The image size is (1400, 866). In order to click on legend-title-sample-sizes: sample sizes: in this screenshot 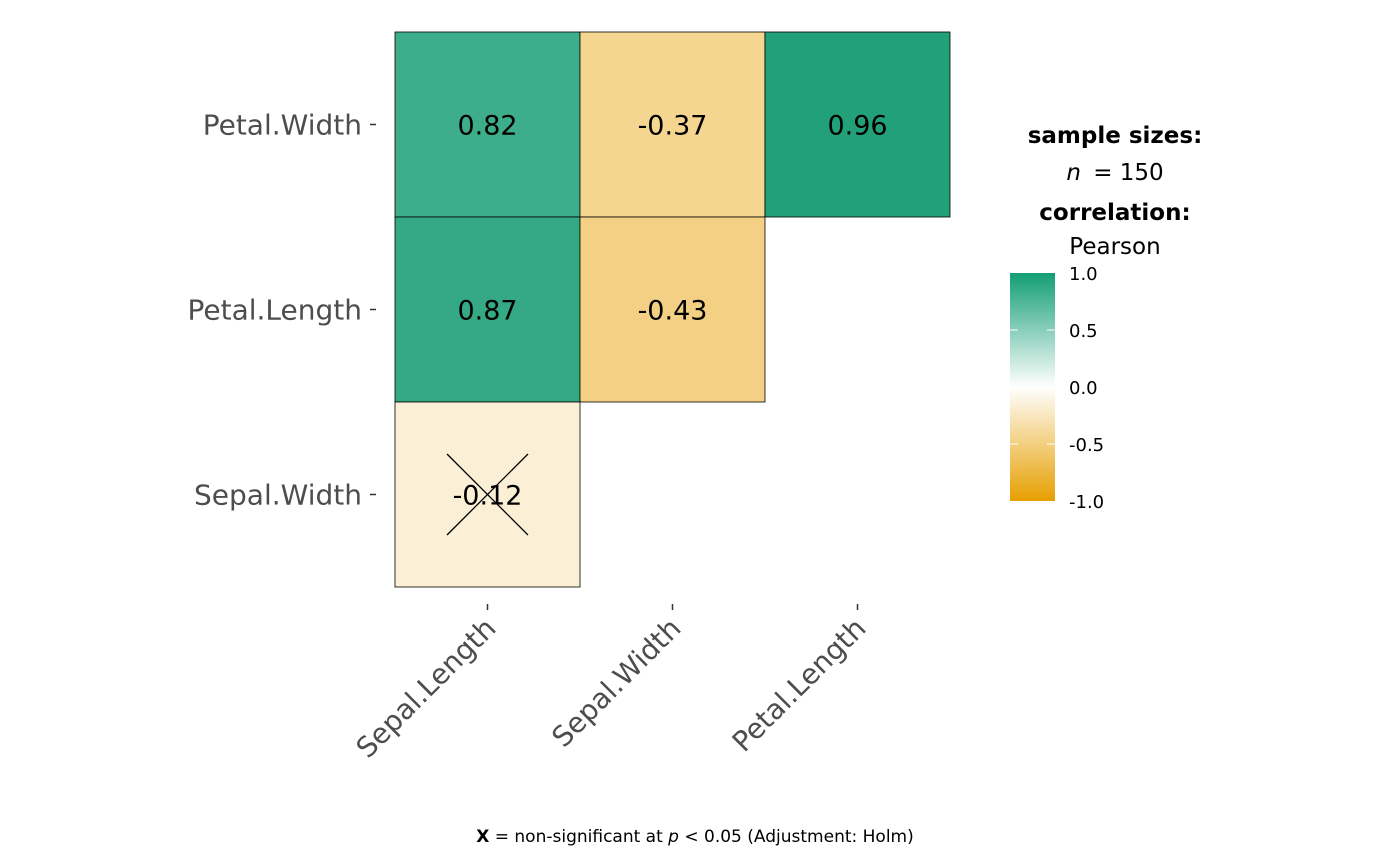, I will do `click(1115, 136)`.